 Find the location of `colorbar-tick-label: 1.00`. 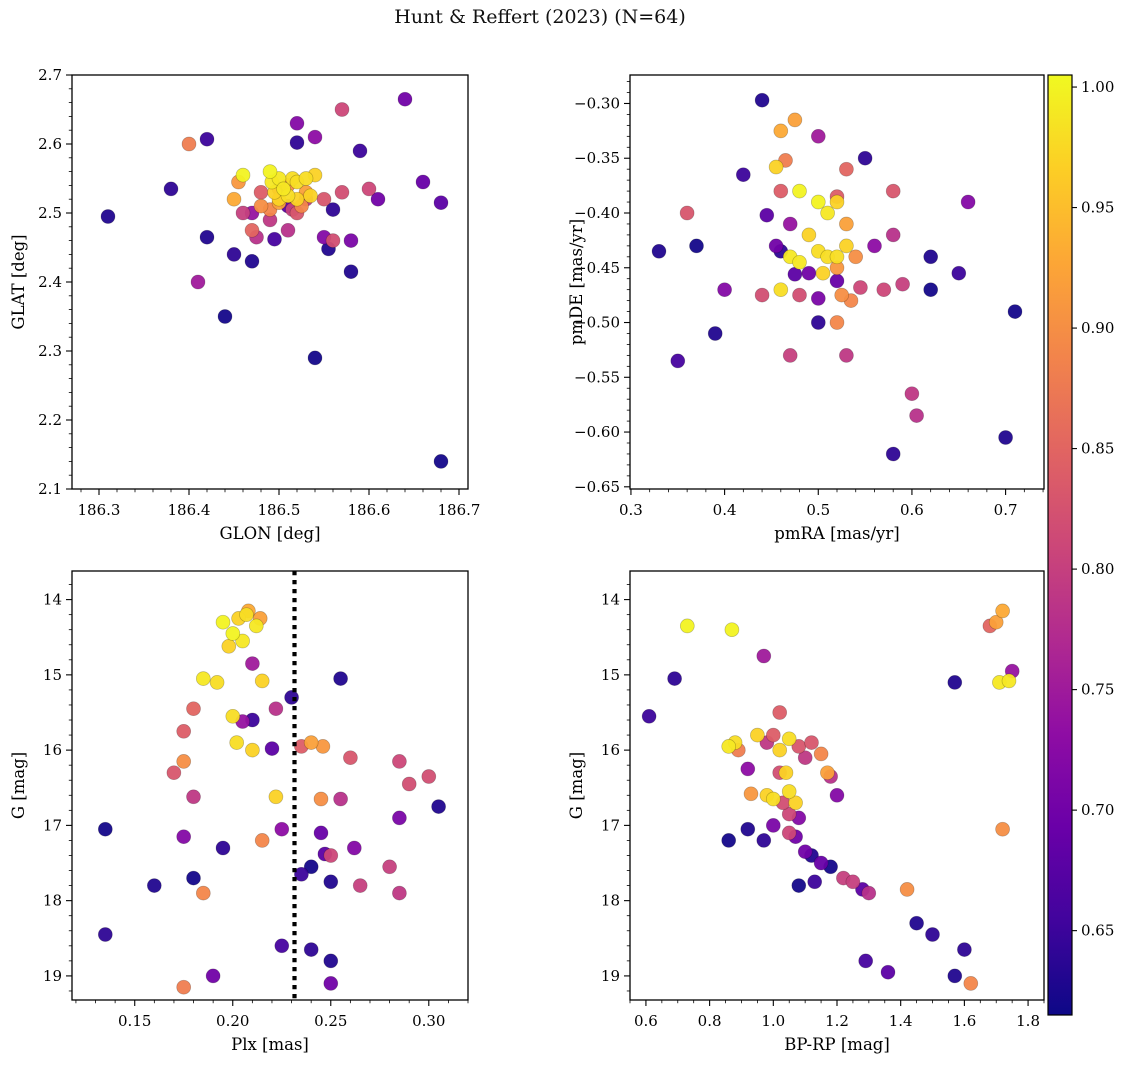

colorbar-tick-label: 1.00 is located at coordinates (1097, 87).